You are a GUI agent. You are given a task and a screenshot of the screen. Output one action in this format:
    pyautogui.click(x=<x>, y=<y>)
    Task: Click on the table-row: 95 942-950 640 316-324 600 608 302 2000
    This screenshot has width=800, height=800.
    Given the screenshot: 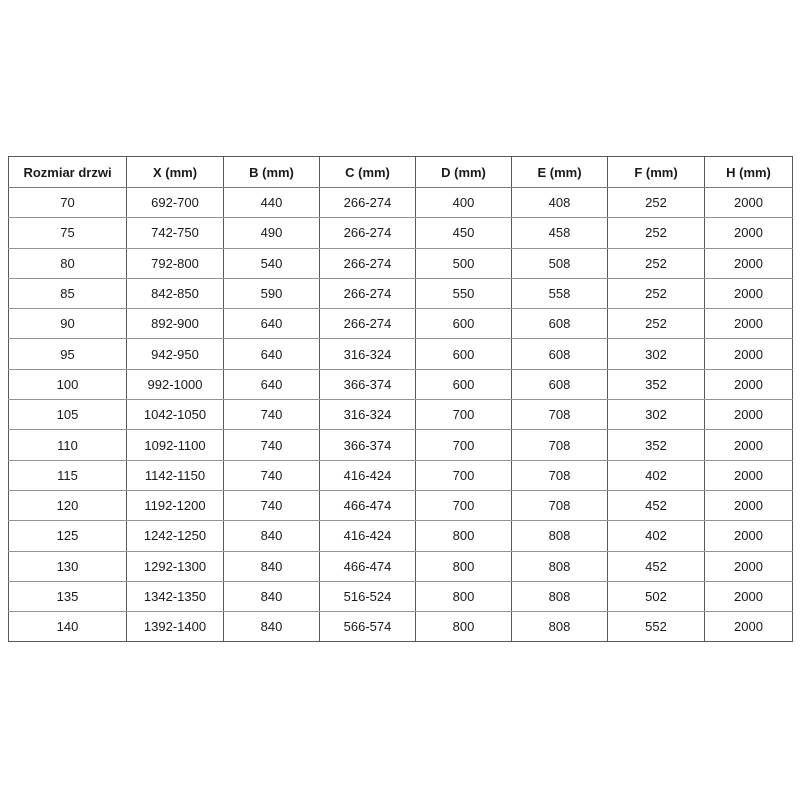 What is the action you would take?
    pyautogui.click(x=400, y=354)
    